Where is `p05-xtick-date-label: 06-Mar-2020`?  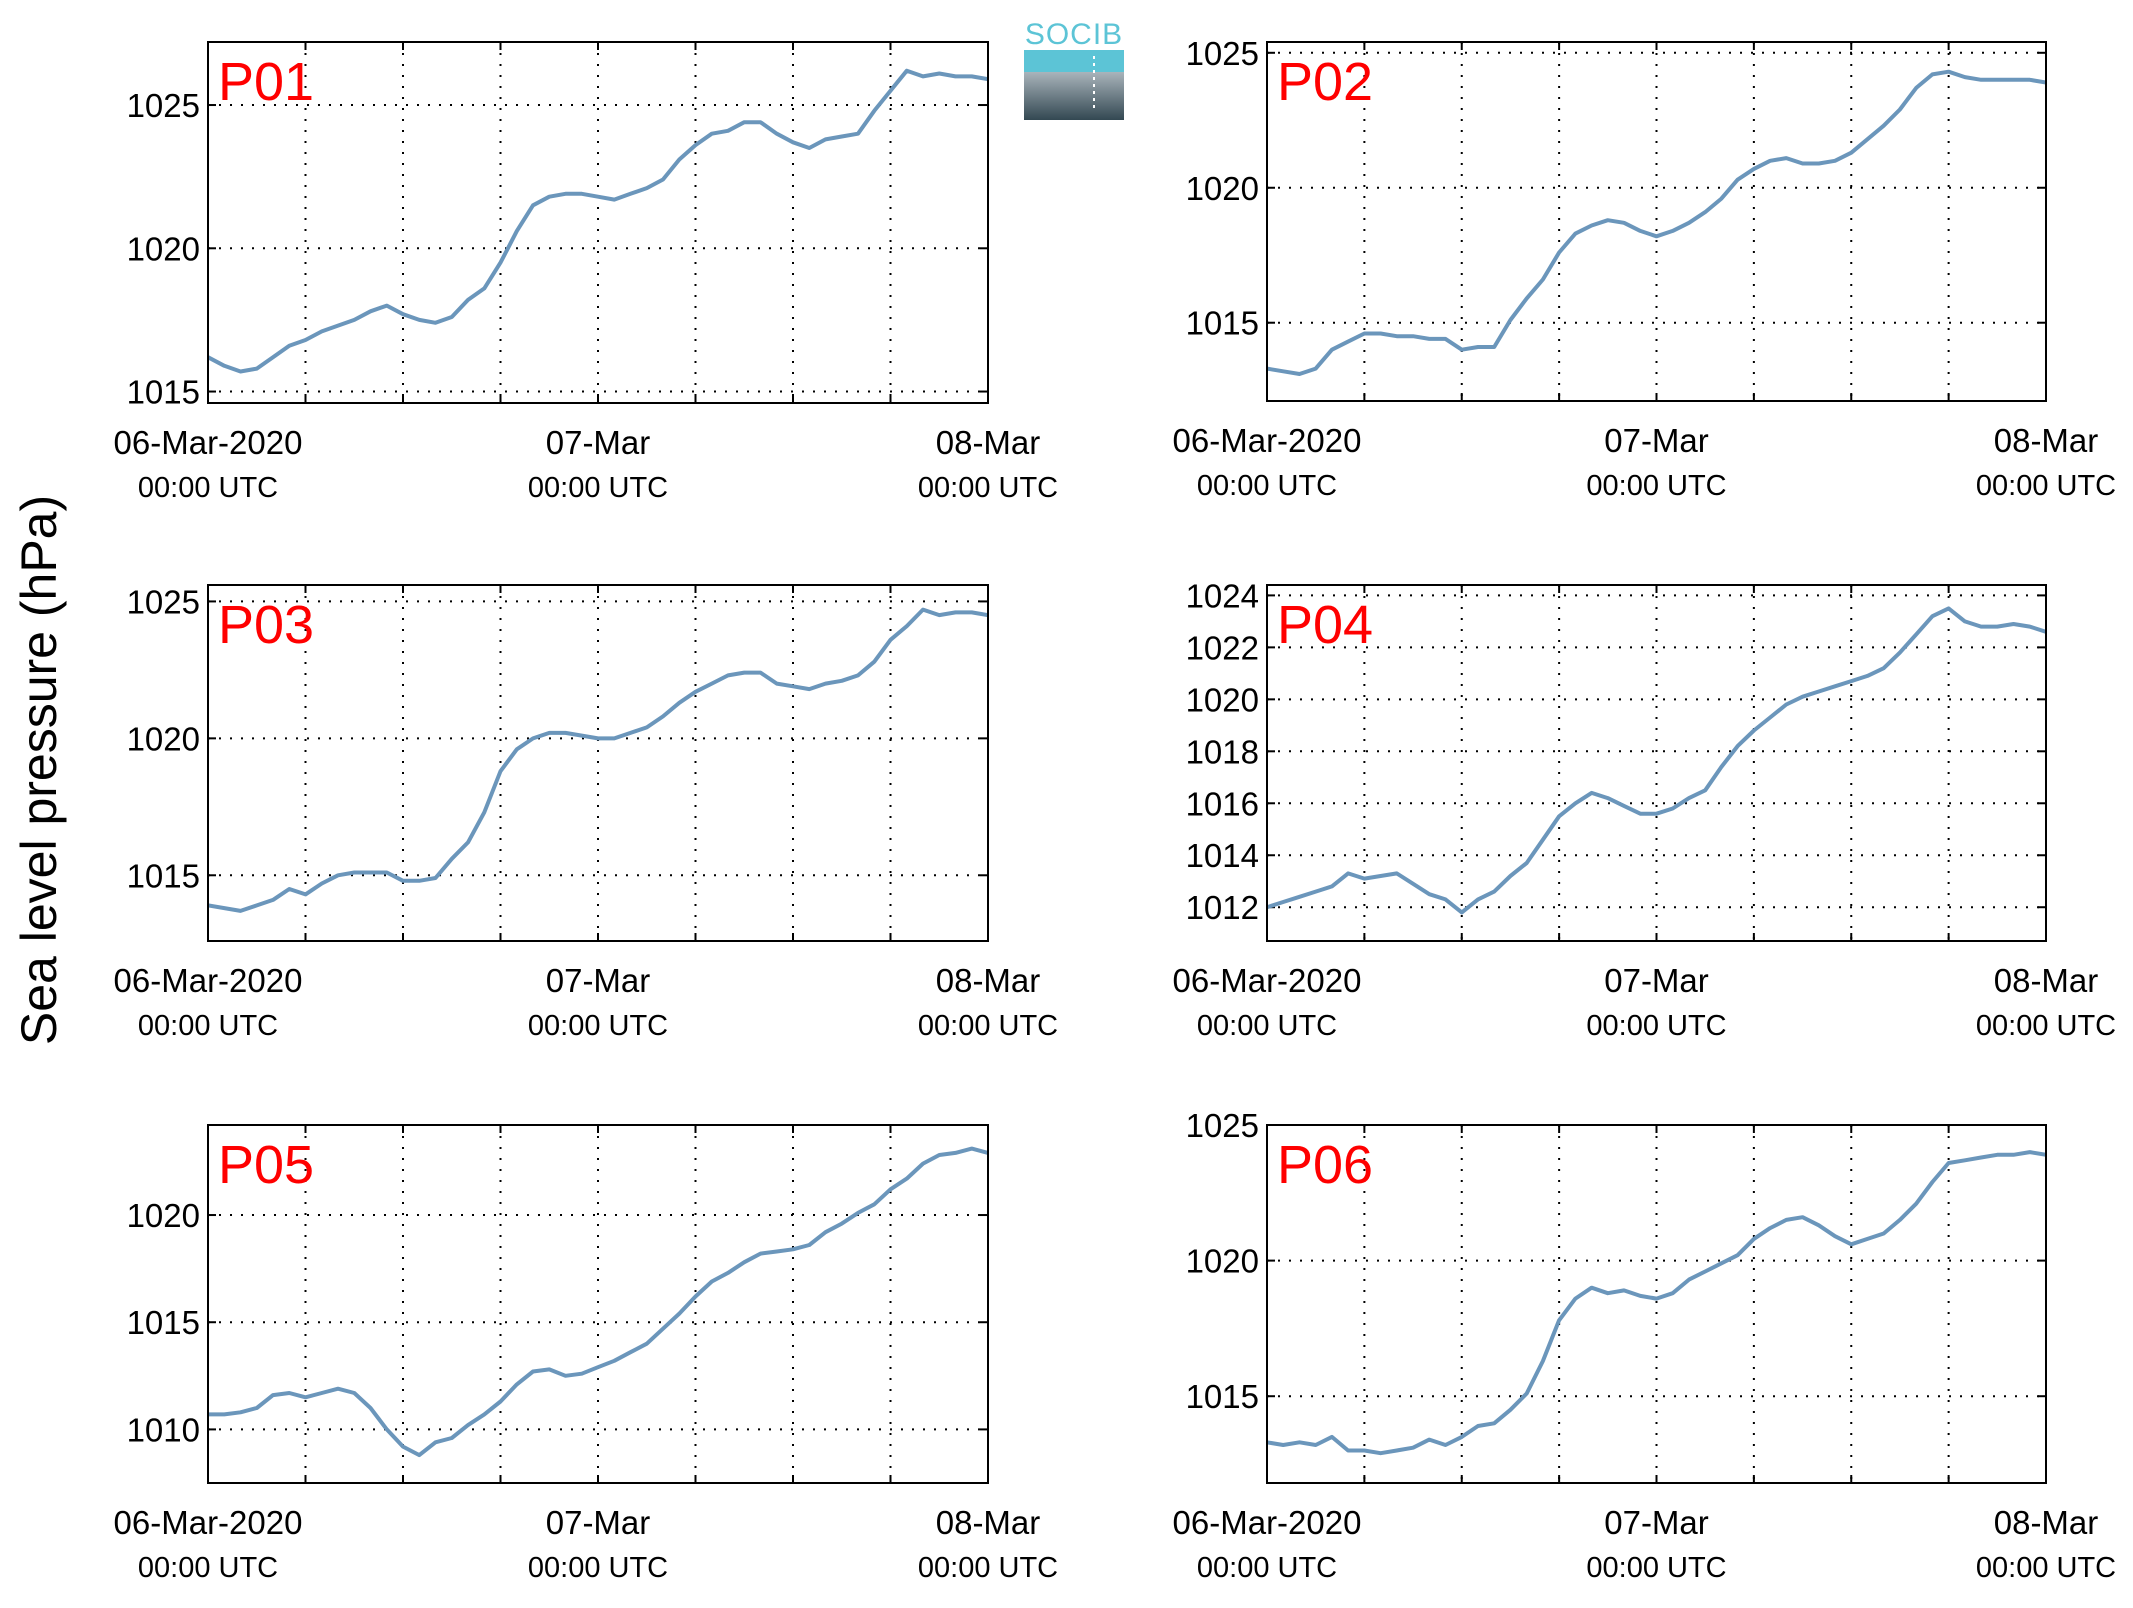
p05-xtick-date-label: 06-Mar-2020 is located at coordinates (208, 1522).